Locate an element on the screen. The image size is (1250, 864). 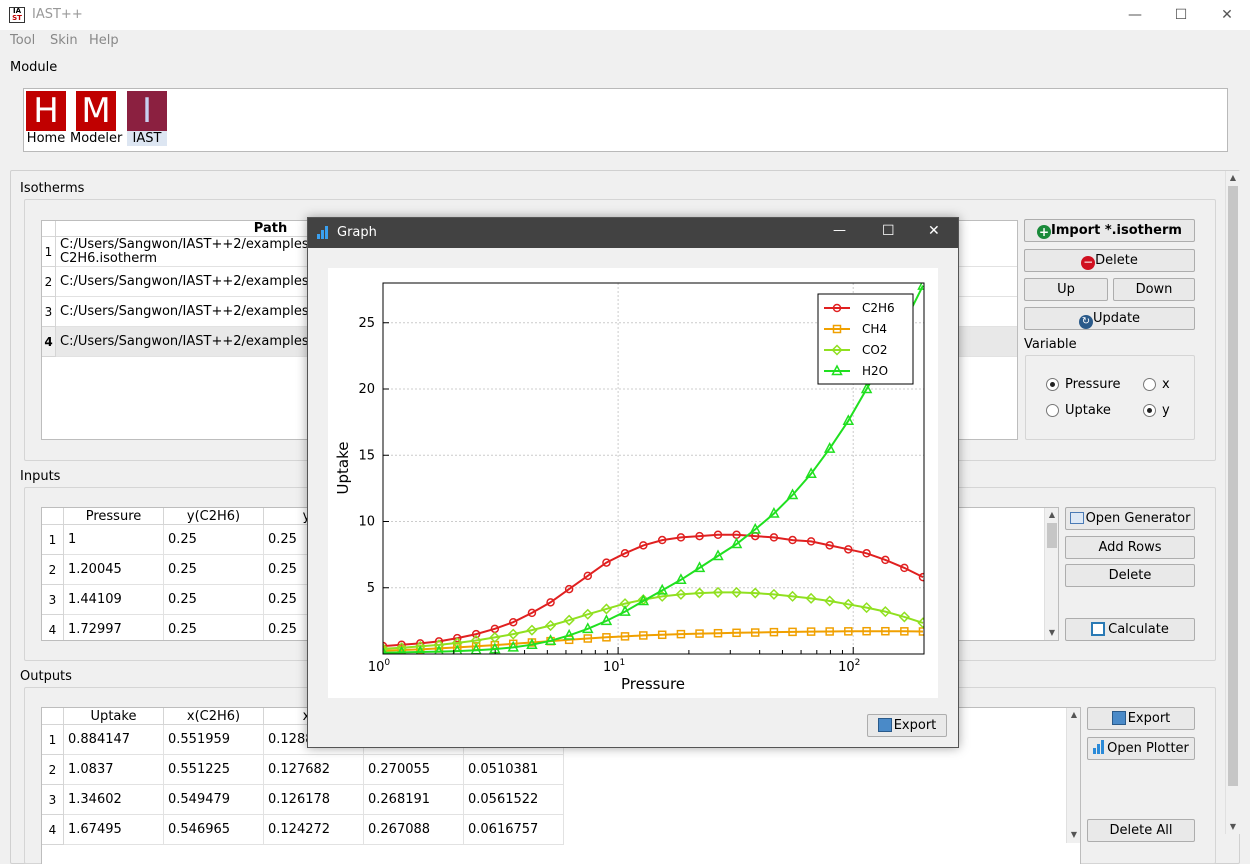
import-isotherm-button: + Import *.isotherm is located at coordinates (1109, 230).